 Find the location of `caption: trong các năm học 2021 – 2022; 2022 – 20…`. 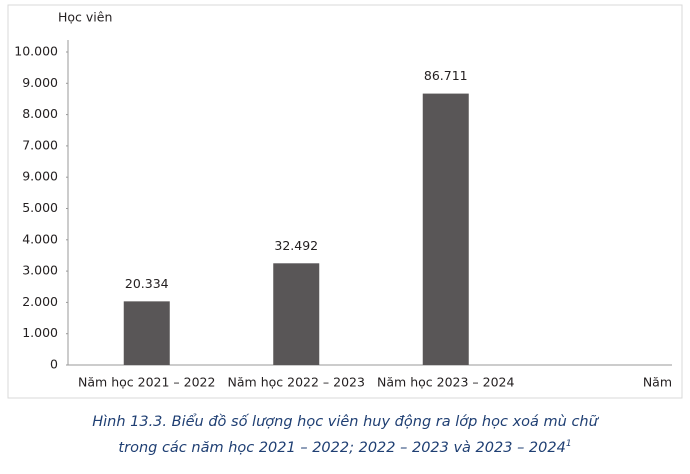

caption: trong các năm học 2021 – 2022; 2022 – 20… is located at coordinates (345, 447).